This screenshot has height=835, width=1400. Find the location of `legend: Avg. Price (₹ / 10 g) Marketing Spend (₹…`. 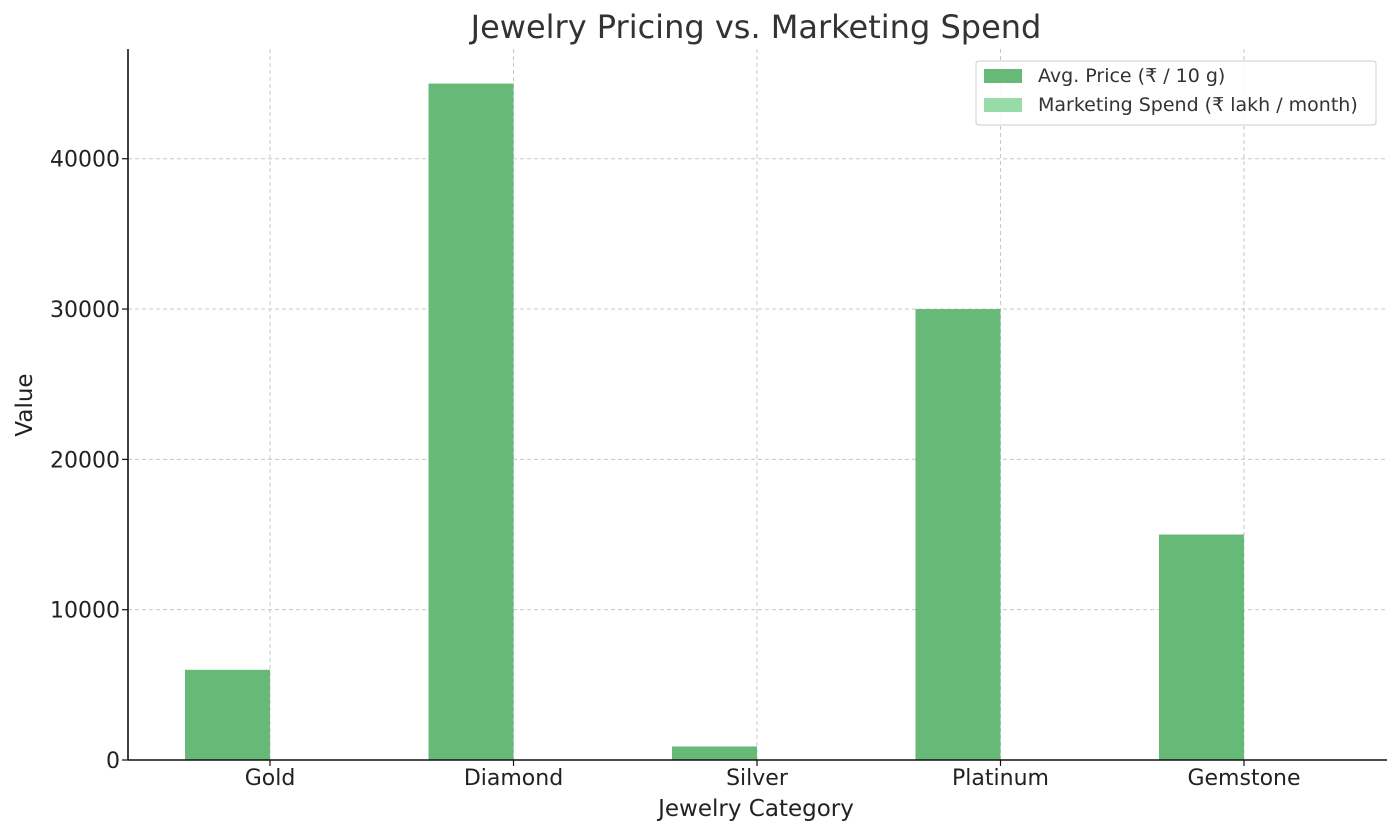

legend: Avg. Price (₹ / 10 g) Marketing Spend (₹… is located at coordinates (1176, 93).